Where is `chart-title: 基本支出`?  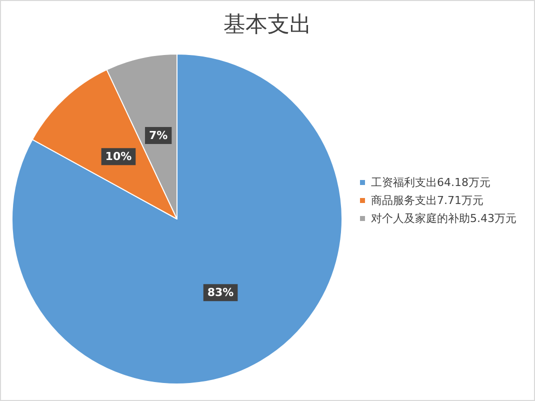
chart-title: 基本支出 is located at coordinates (268, 25).